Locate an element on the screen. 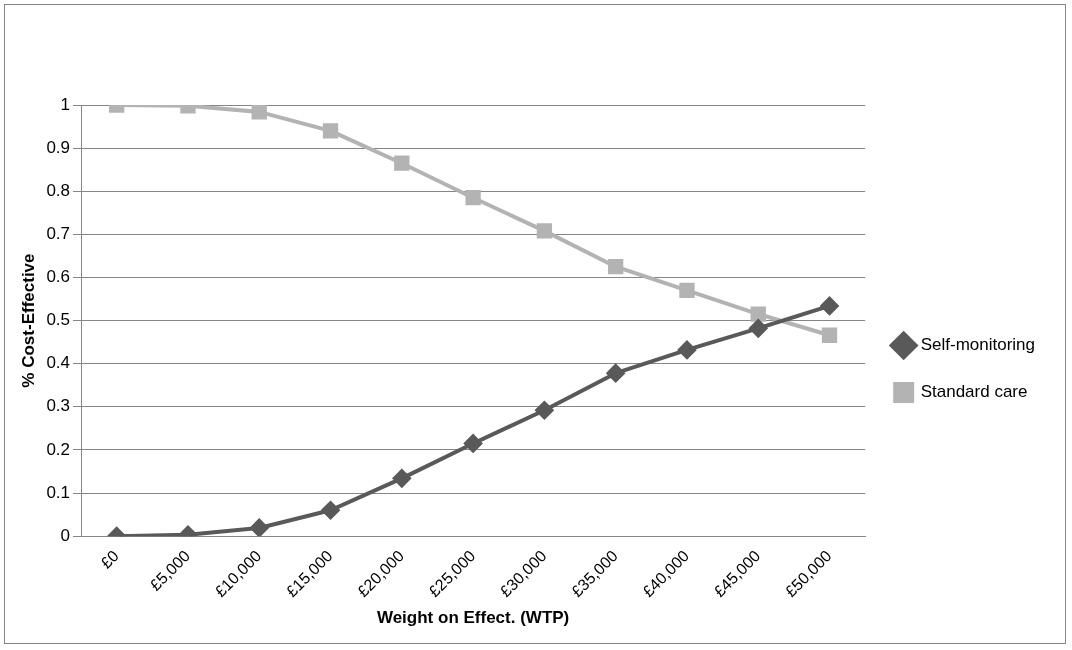 The height and width of the screenshot is (650, 1072). y-axis-title: % Cost-Effective is located at coordinates (28, 320).